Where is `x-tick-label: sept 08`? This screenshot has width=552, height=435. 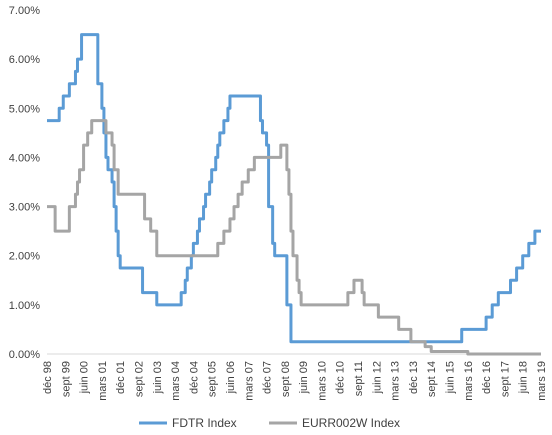 x-tick-label: sept 08 is located at coordinates (286, 379).